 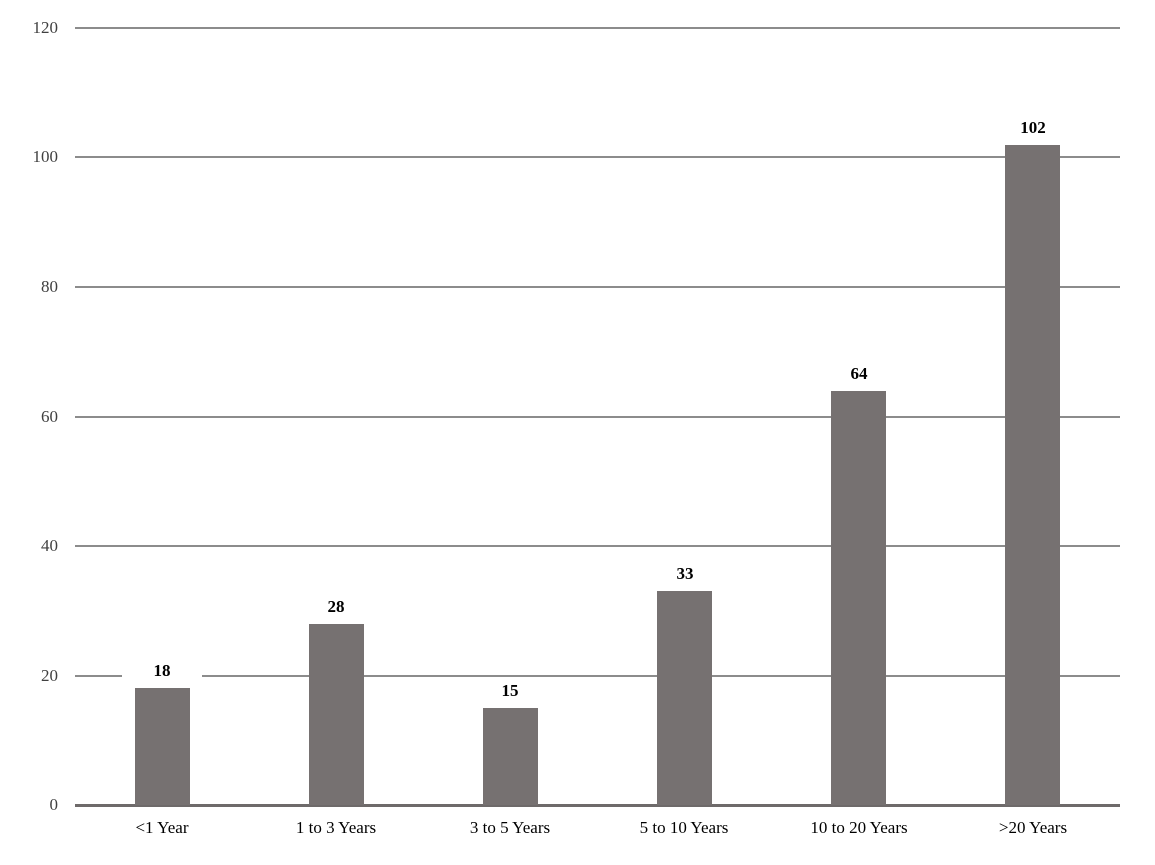 What do you see at coordinates (45, 156) in the screenshot?
I see `y-axis-tick-label: 100` at bounding box center [45, 156].